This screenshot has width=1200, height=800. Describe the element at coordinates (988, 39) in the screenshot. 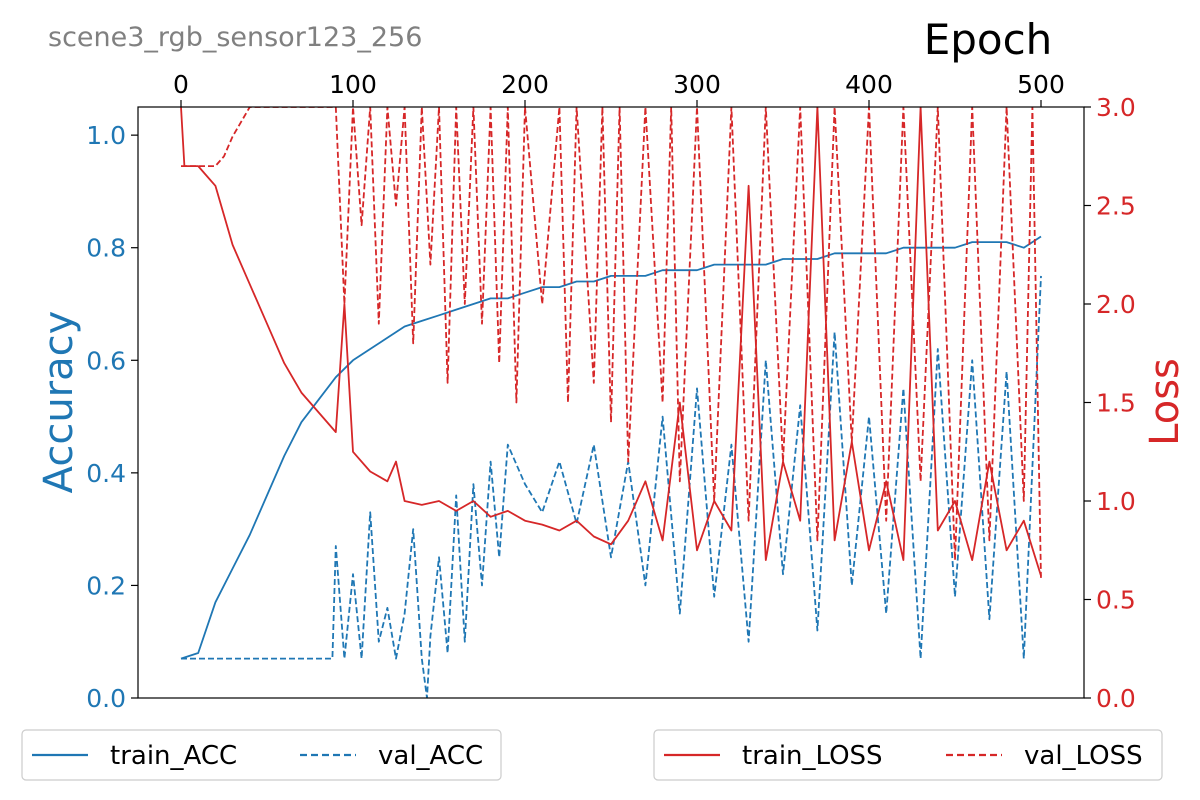

I see `x-axis-label: Epoch` at that location.